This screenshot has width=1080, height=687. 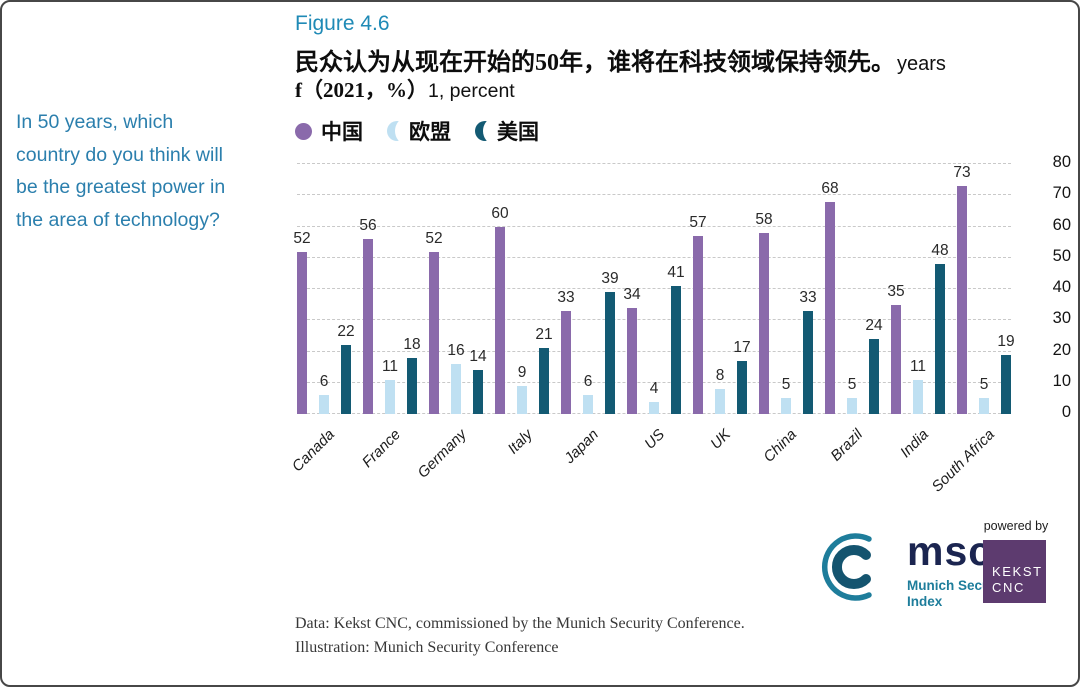 I want to click on bar-value-label: 56, so click(x=368, y=225).